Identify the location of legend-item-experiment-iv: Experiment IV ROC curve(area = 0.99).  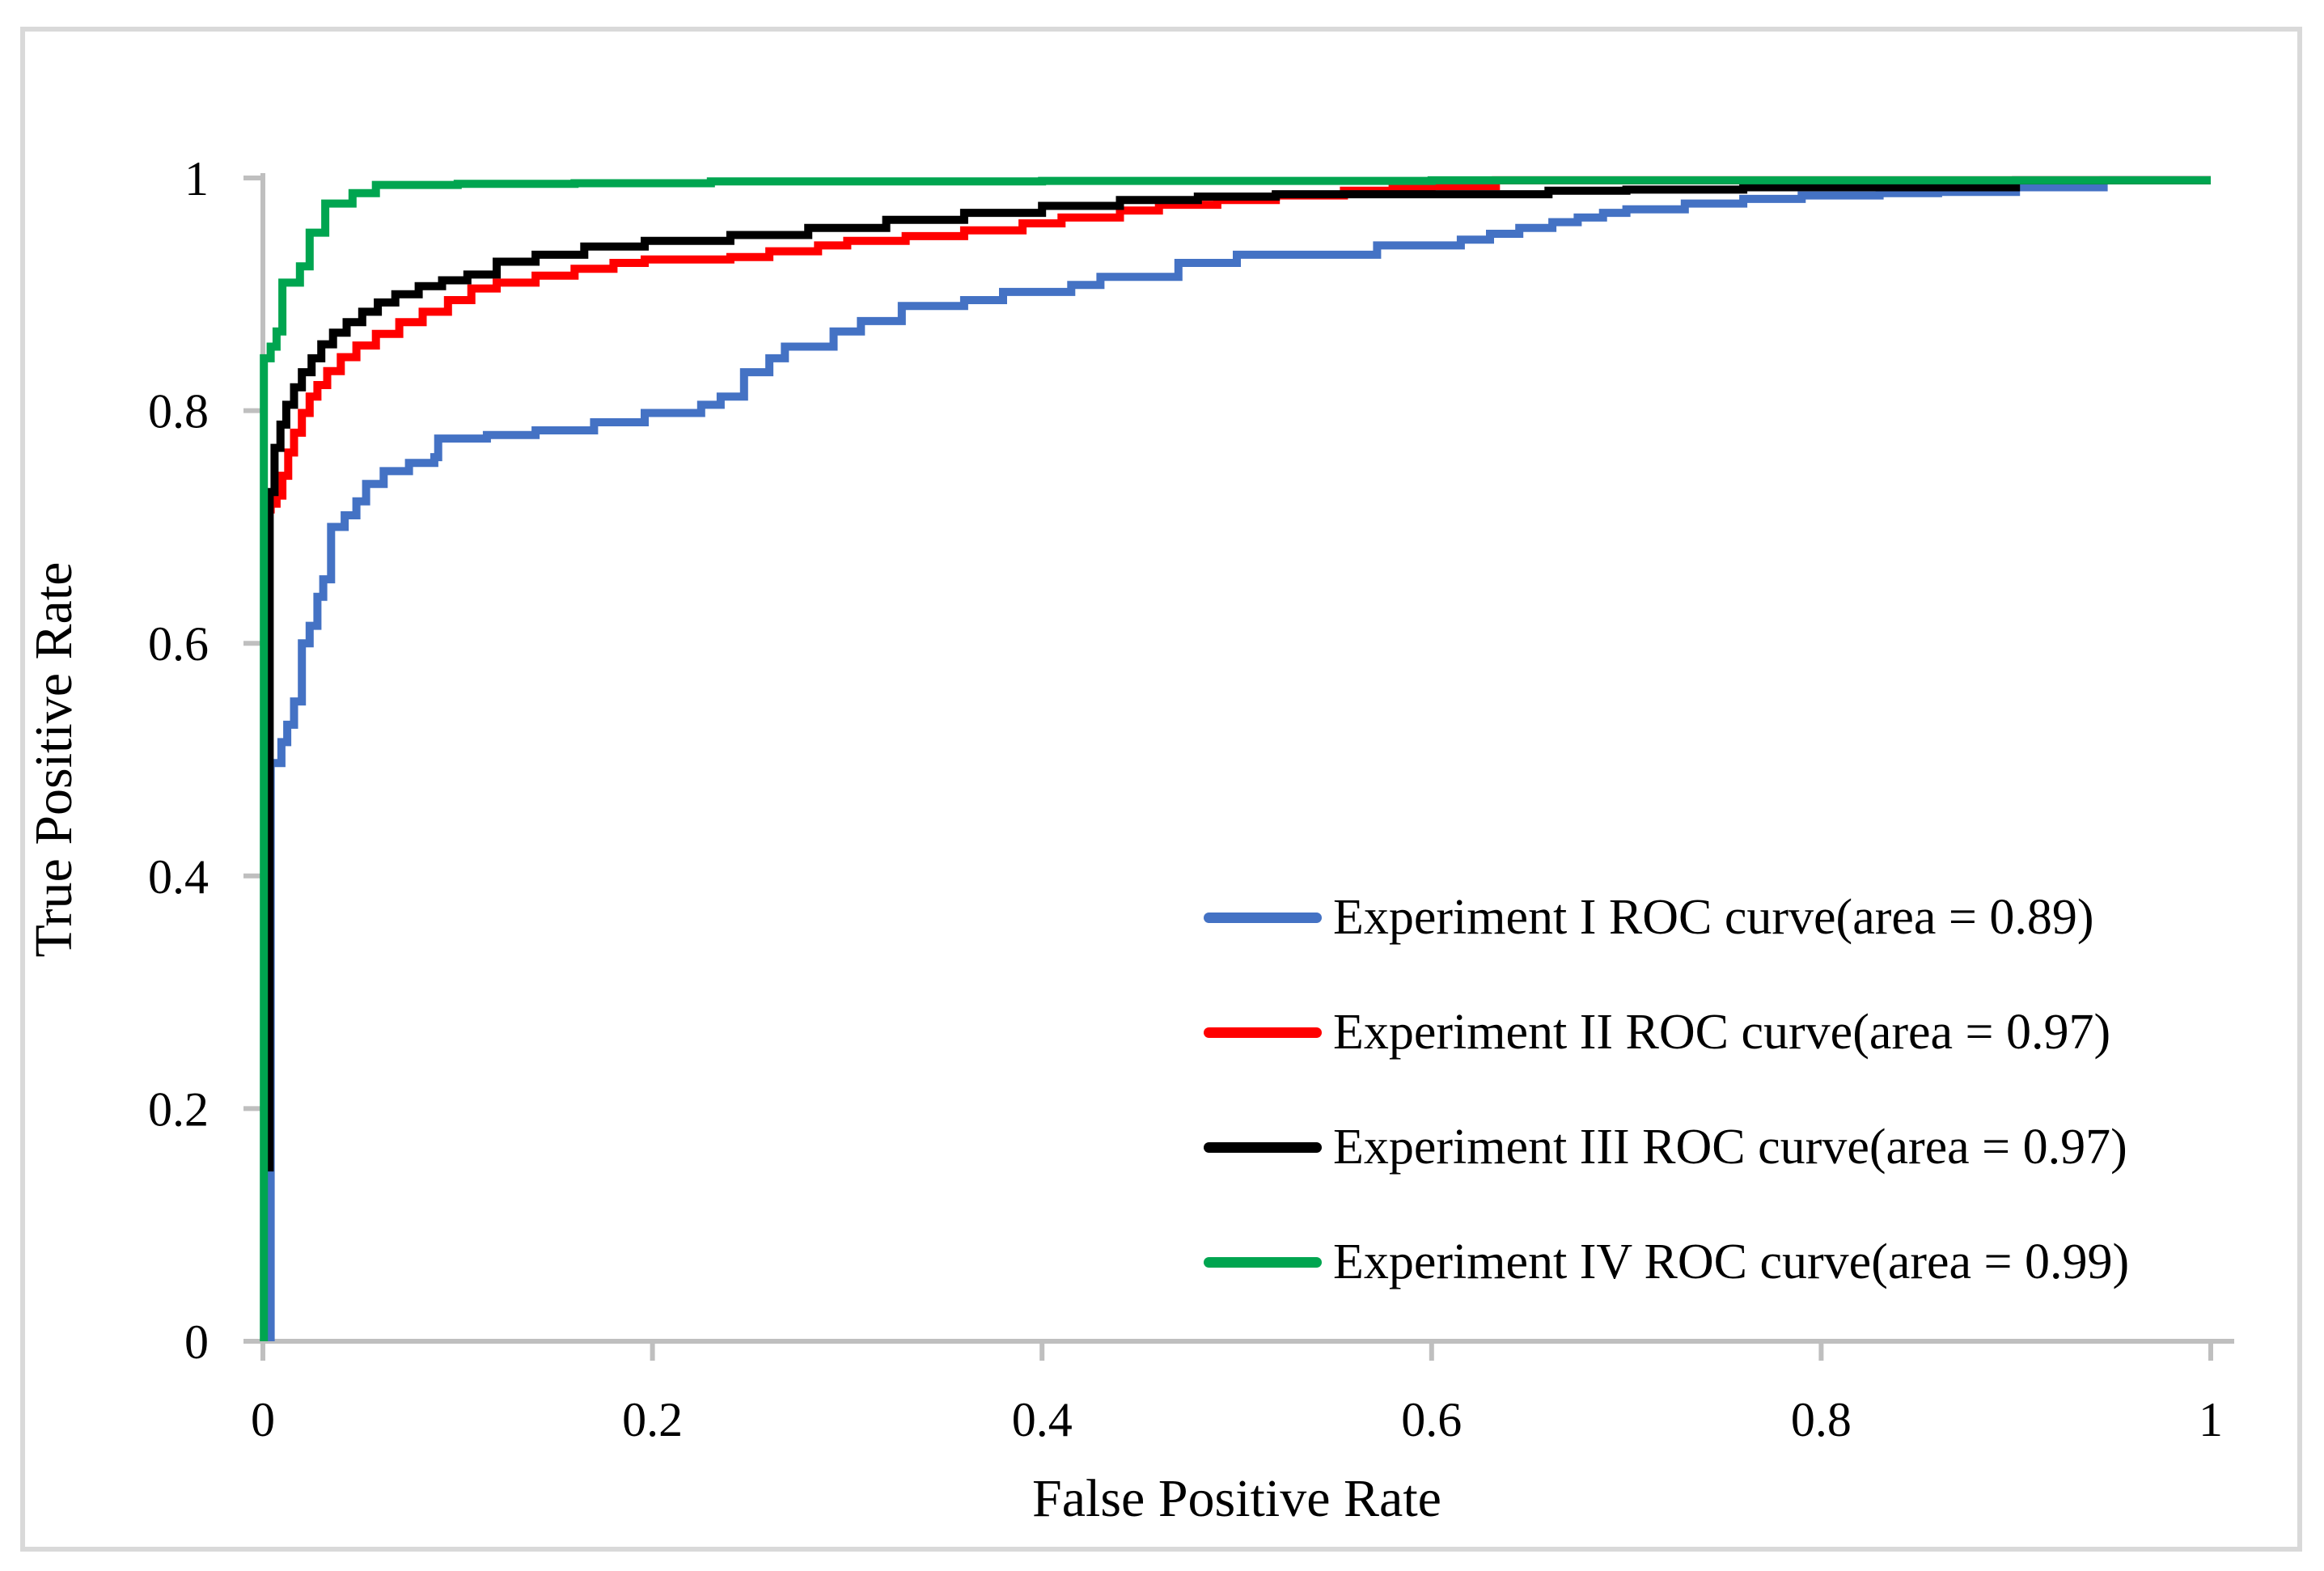
(1667, 1262).